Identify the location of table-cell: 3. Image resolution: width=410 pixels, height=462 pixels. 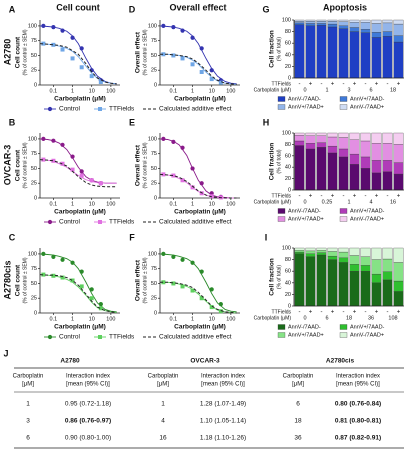
(28, 421).